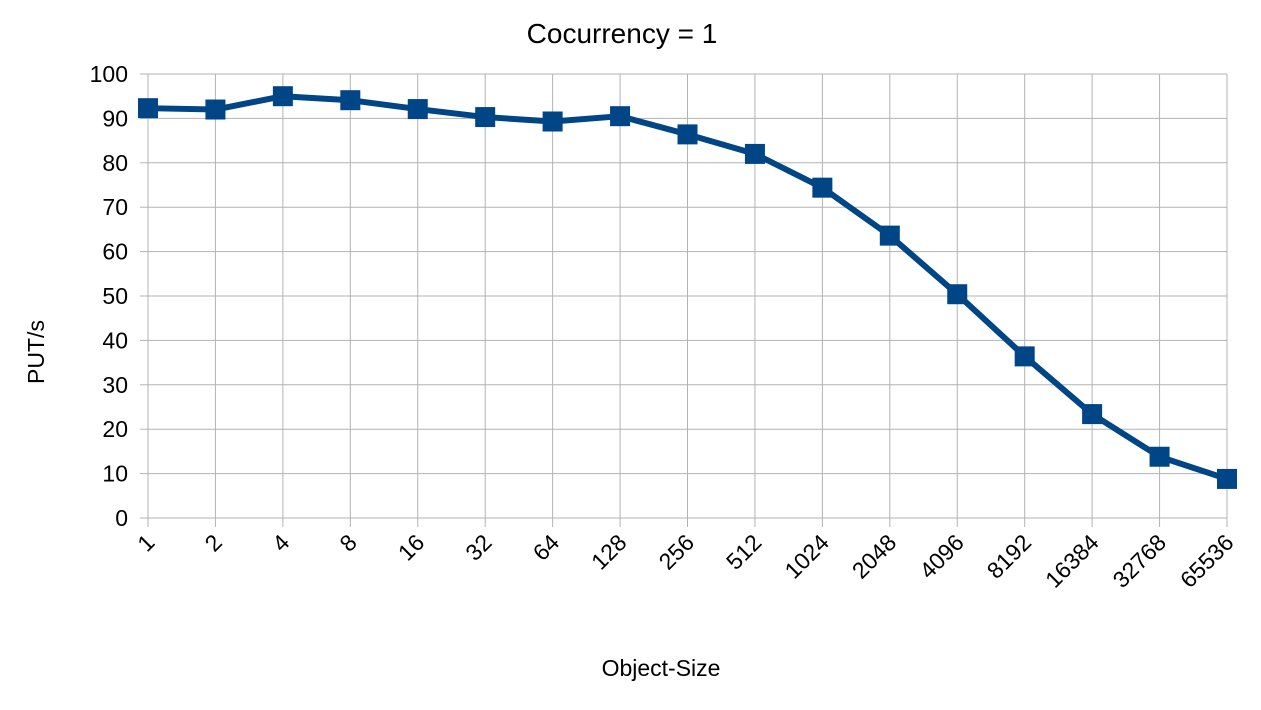 This screenshot has width=1261, height=710. Describe the element at coordinates (677, 552) in the screenshot. I see `x-tick-label: 256` at that location.